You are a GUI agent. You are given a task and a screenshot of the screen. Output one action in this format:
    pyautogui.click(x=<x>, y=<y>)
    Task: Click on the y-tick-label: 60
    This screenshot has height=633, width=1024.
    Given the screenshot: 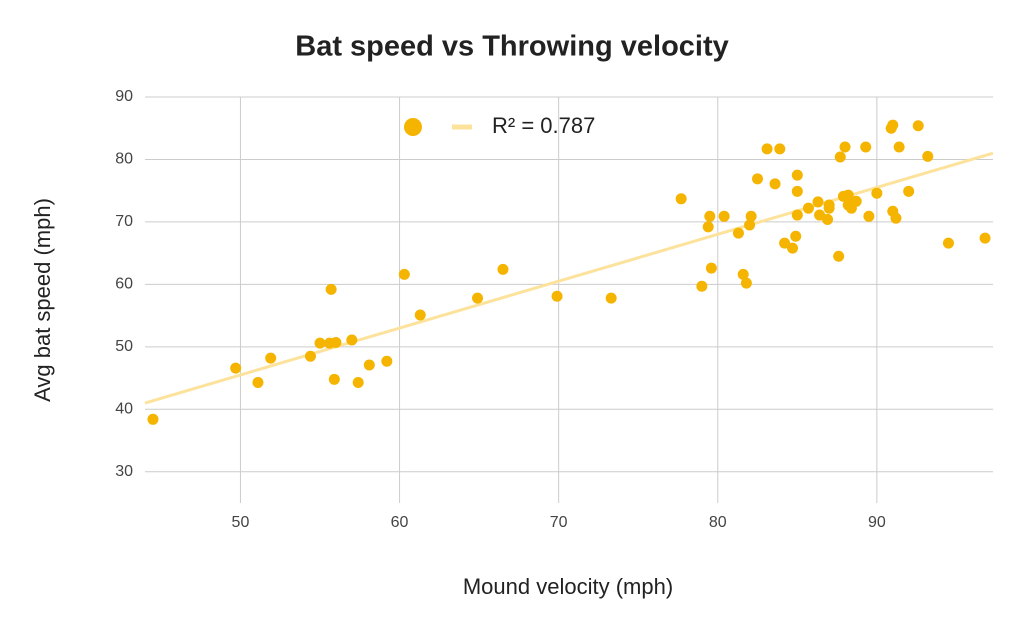 What is the action you would take?
    pyautogui.click(x=124, y=284)
    